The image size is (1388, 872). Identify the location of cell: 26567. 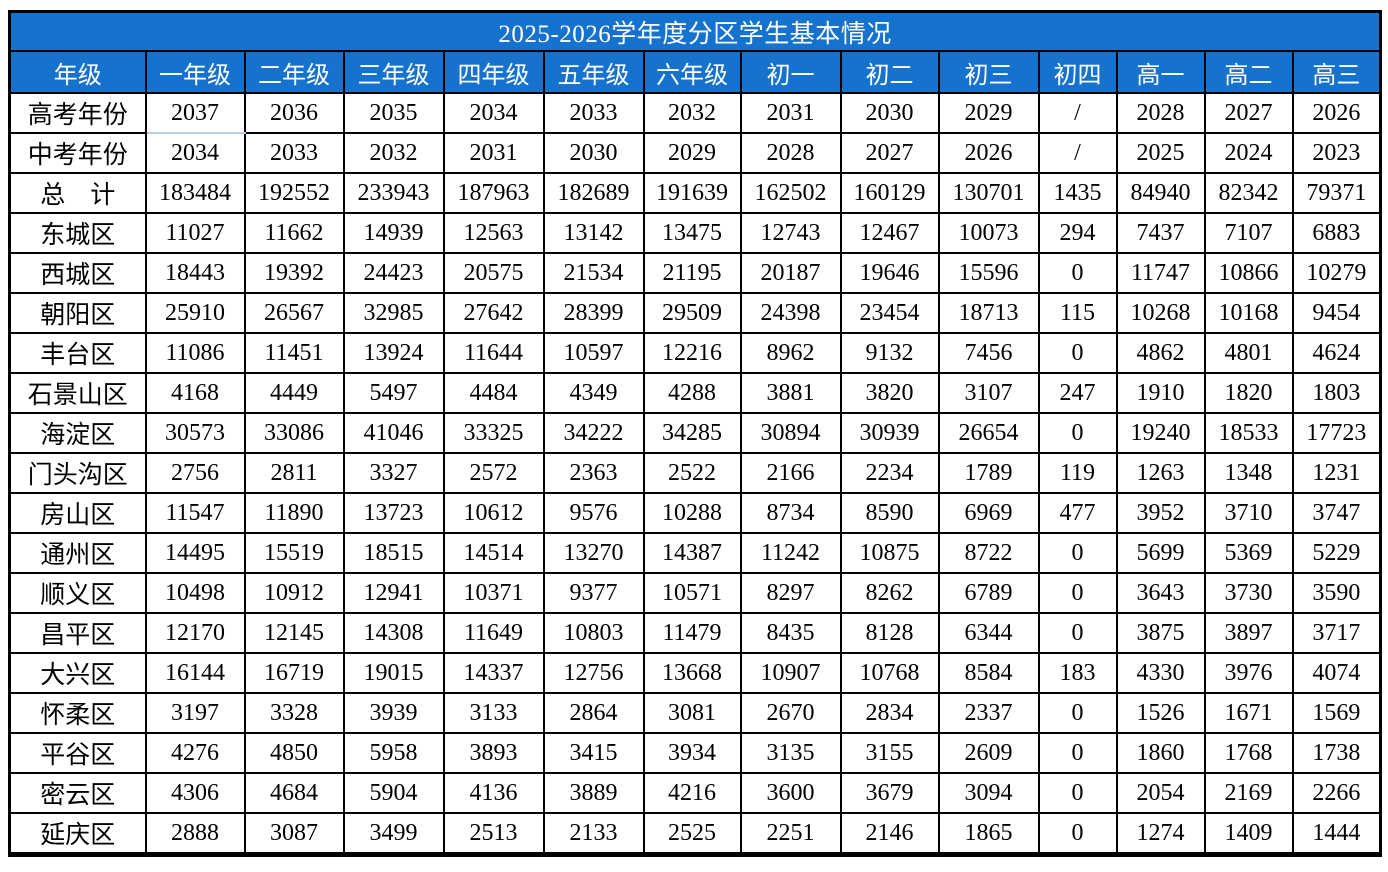
(294, 313).